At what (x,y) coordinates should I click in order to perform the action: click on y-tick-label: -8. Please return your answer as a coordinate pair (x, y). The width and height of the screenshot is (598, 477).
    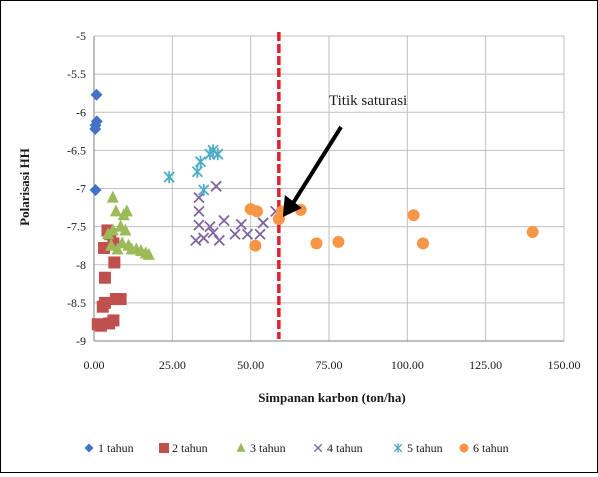
    Looking at the image, I should click on (81, 265).